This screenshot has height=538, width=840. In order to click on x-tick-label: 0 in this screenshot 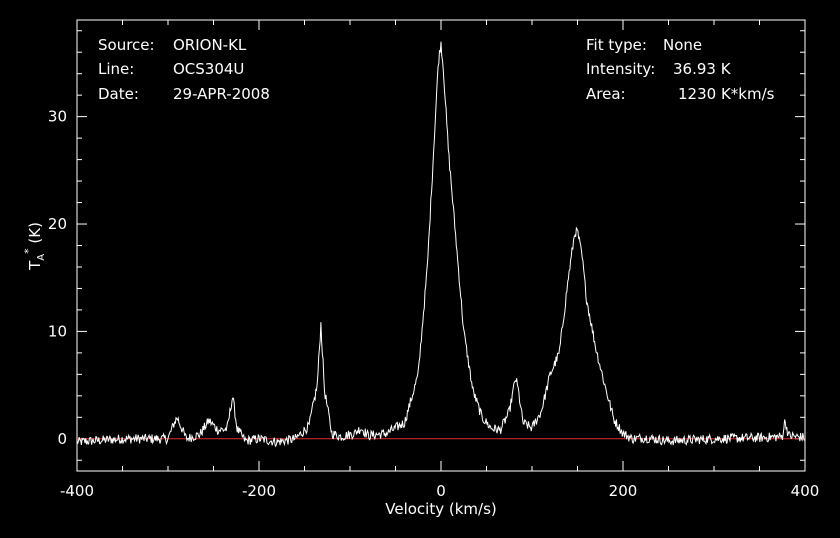, I will do `click(441, 491)`.